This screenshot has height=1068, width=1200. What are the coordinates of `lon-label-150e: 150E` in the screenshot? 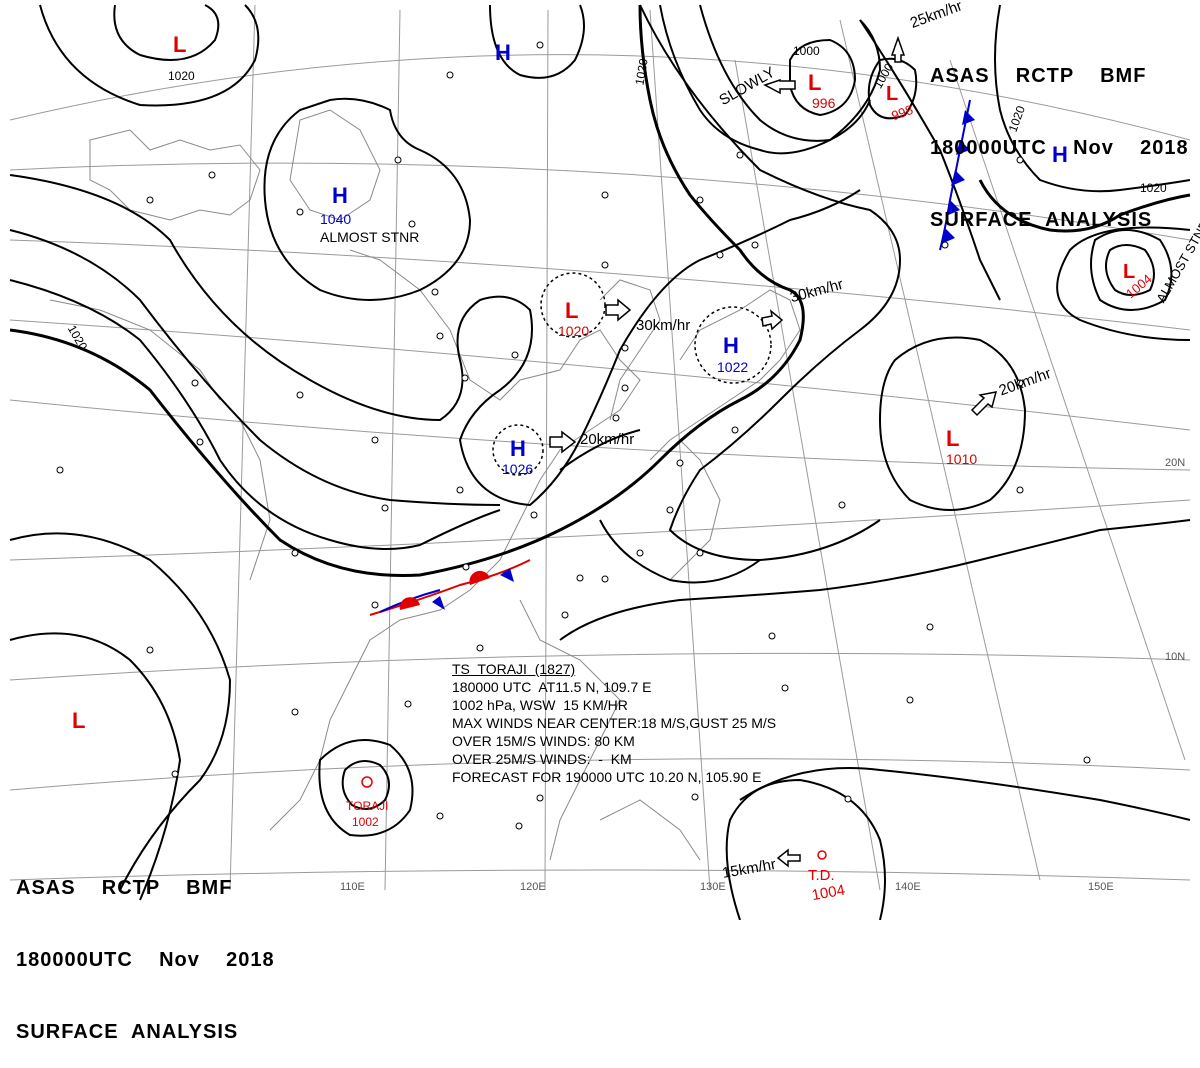 It's located at (1101, 887).